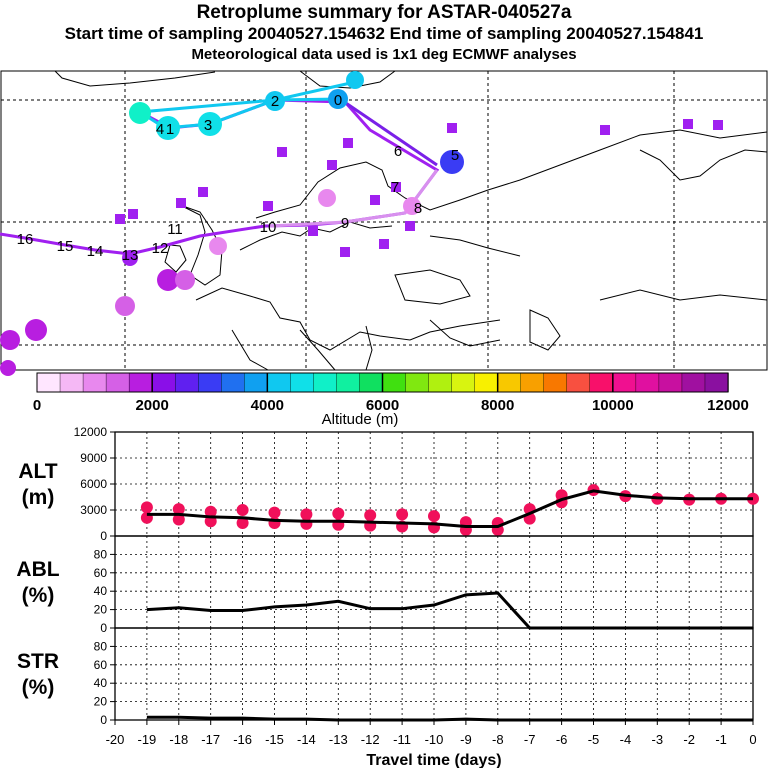 Image resolution: width=768 pixels, height=768 pixels. What do you see at coordinates (562, 739) in the screenshot?
I see `x-tick-label: -6` at bounding box center [562, 739].